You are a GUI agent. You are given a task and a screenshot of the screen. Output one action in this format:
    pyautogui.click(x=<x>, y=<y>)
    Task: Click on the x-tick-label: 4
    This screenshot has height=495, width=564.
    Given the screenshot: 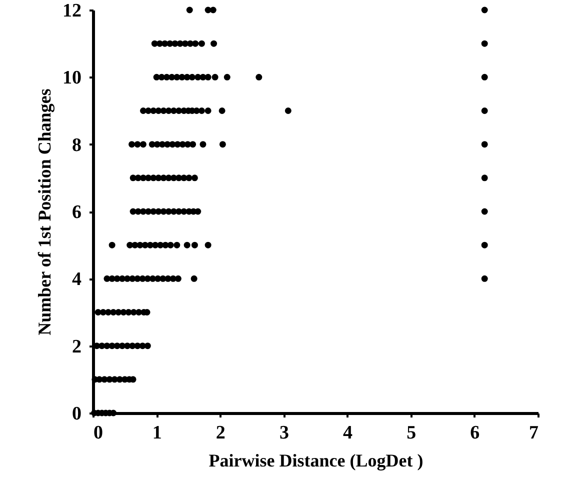 What is the action you would take?
    pyautogui.click(x=348, y=433)
    